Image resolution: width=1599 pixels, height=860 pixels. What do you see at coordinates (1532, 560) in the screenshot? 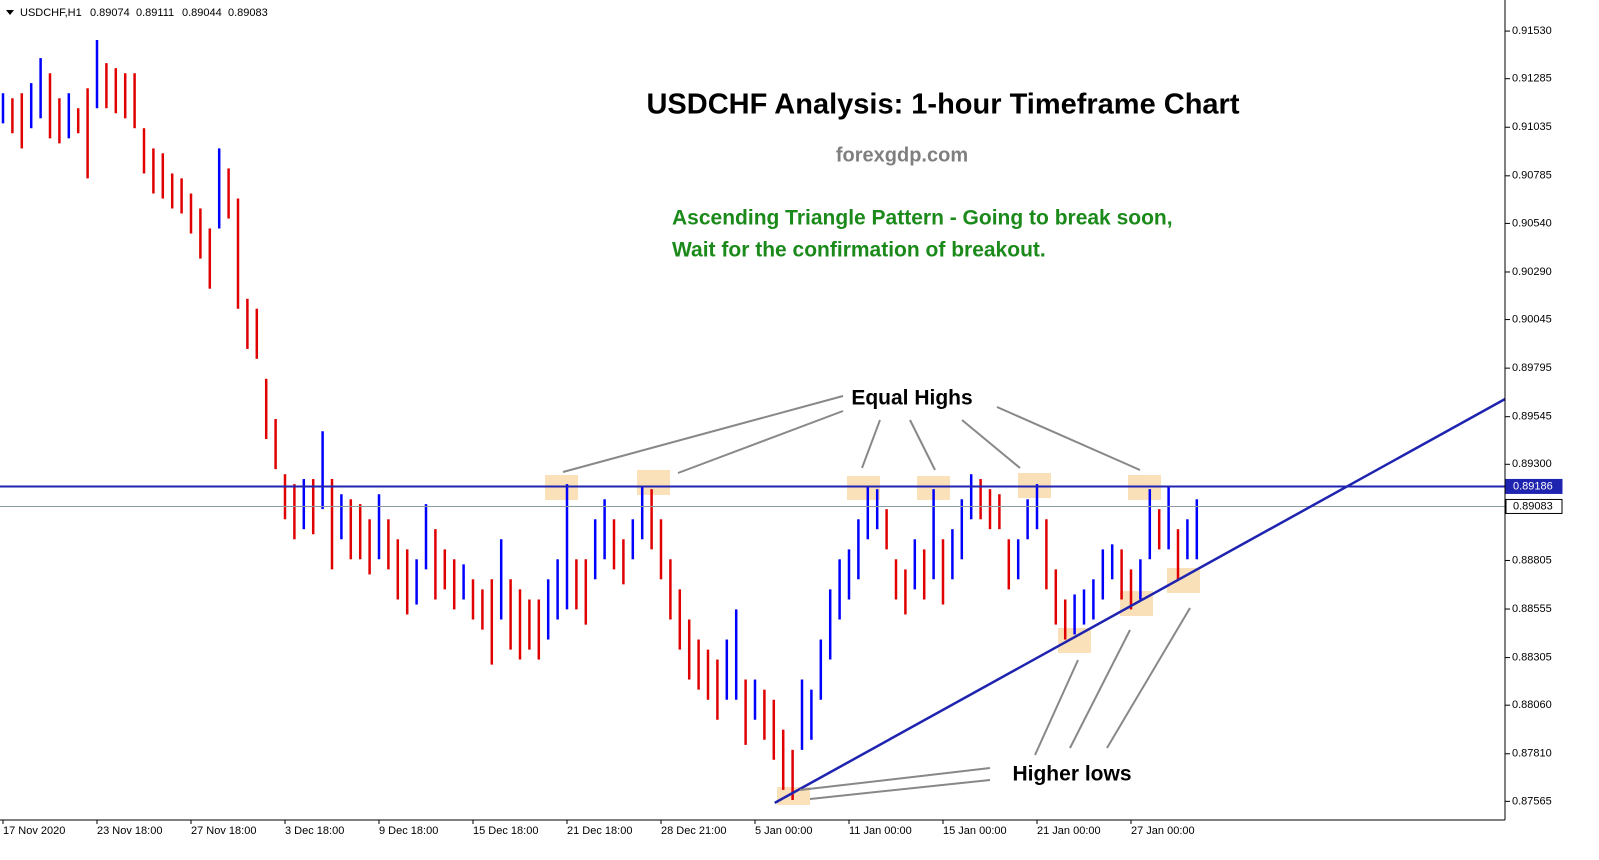
I see `y-tick-label: 0.88805` at bounding box center [1532, 560].